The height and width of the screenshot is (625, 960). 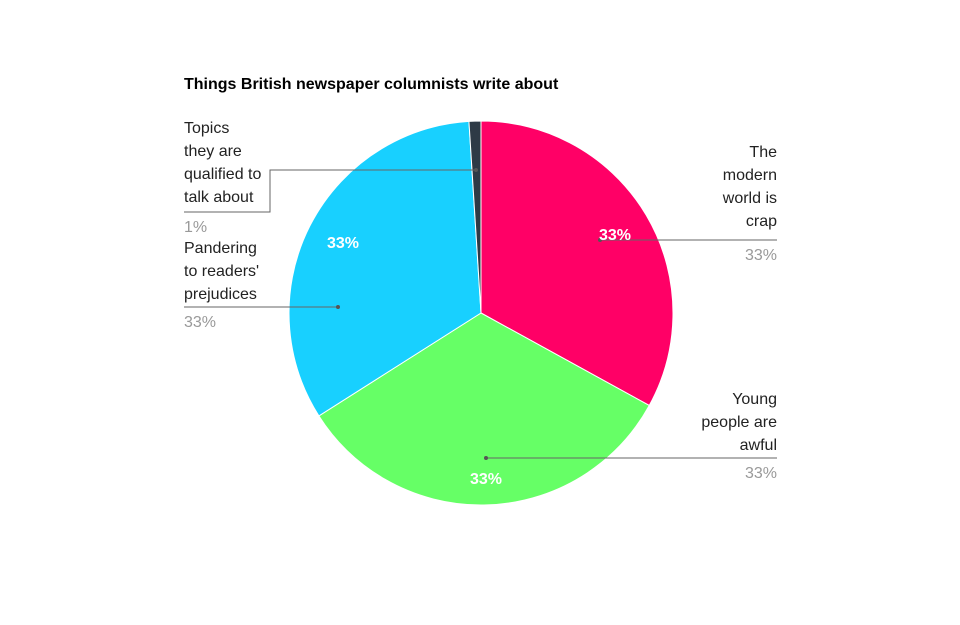 I want to click on category-label: The modern world is crap, so click(x=749, y=187).